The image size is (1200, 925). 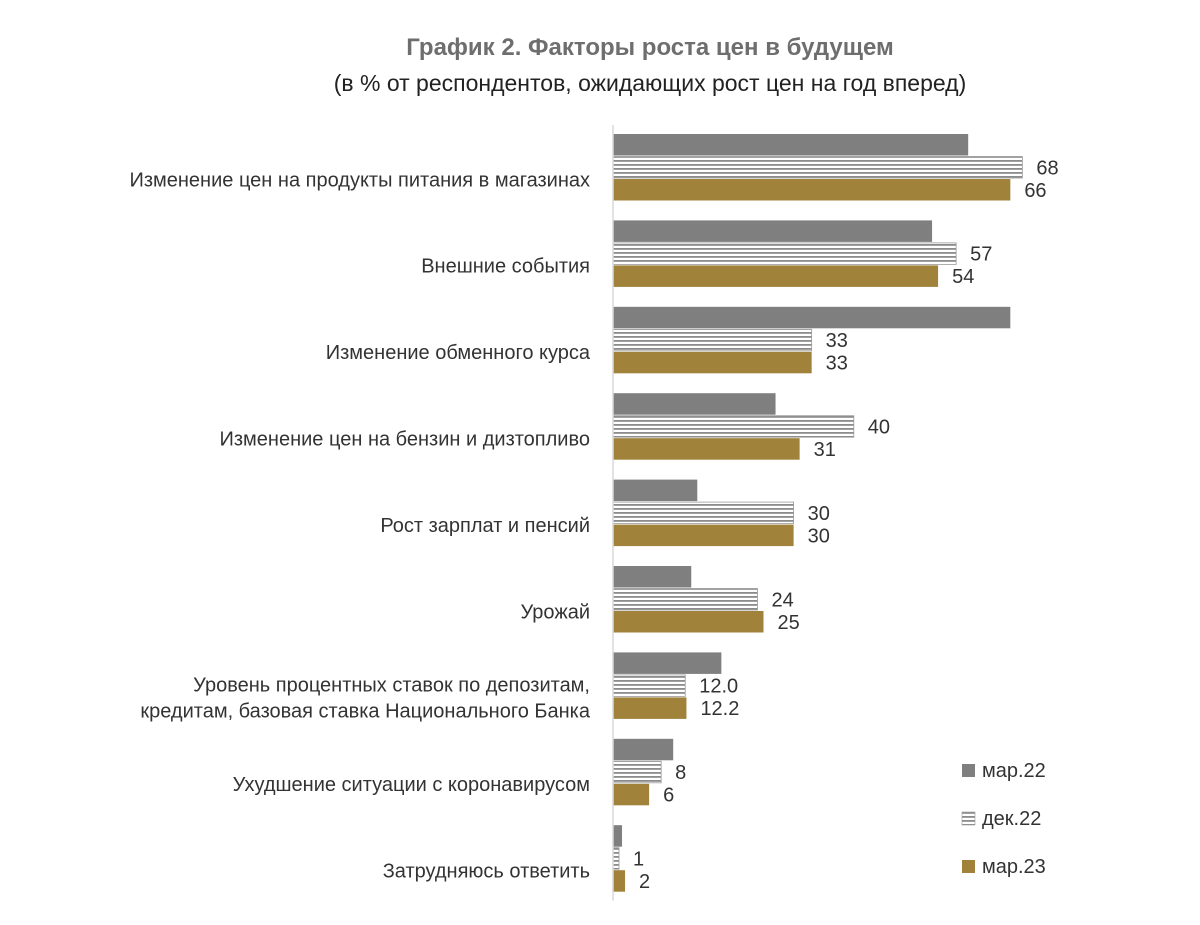 What do you see at coordinates (391, 686) in the screenshot?
I see `category-label: Уровень процентных ставок по депозитам,` at bounding box center [391, 686].